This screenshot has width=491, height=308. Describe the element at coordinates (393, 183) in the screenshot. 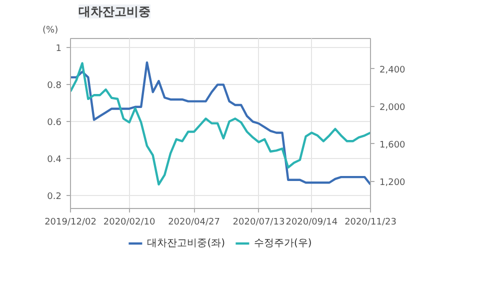

I see `y2-tick-label: 1,200` at that location.